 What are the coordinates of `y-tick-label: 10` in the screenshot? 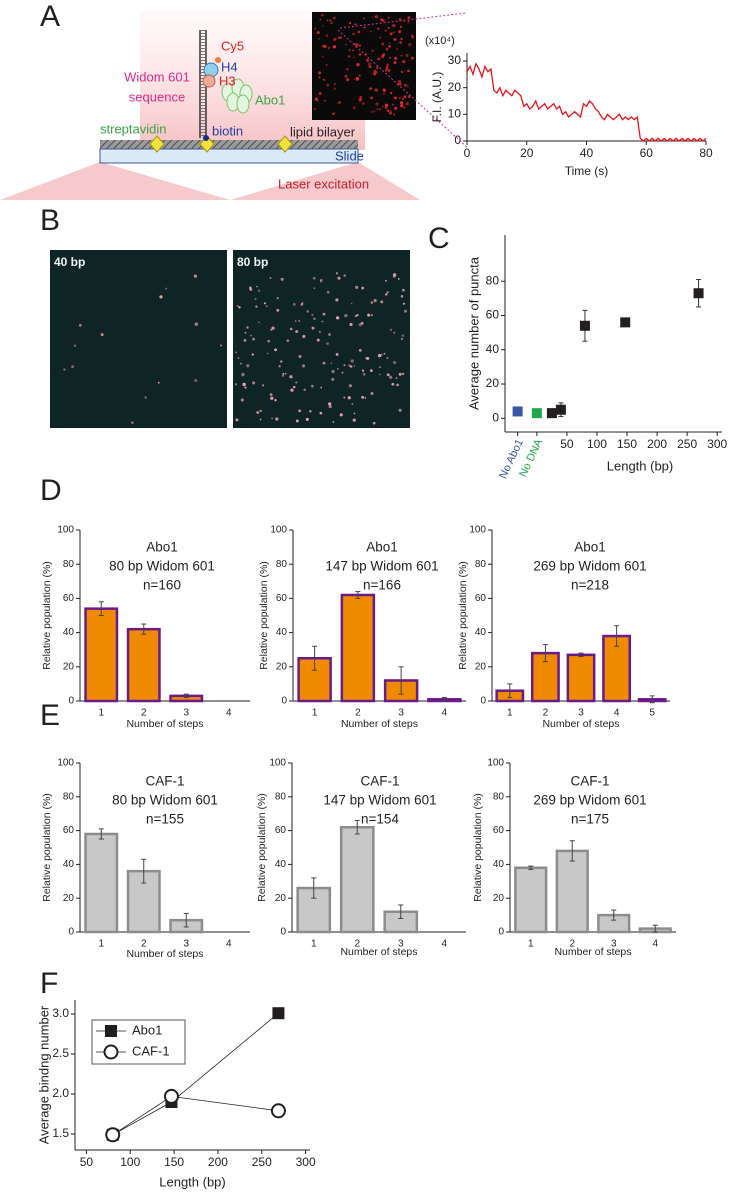 It's located at (455, 114).